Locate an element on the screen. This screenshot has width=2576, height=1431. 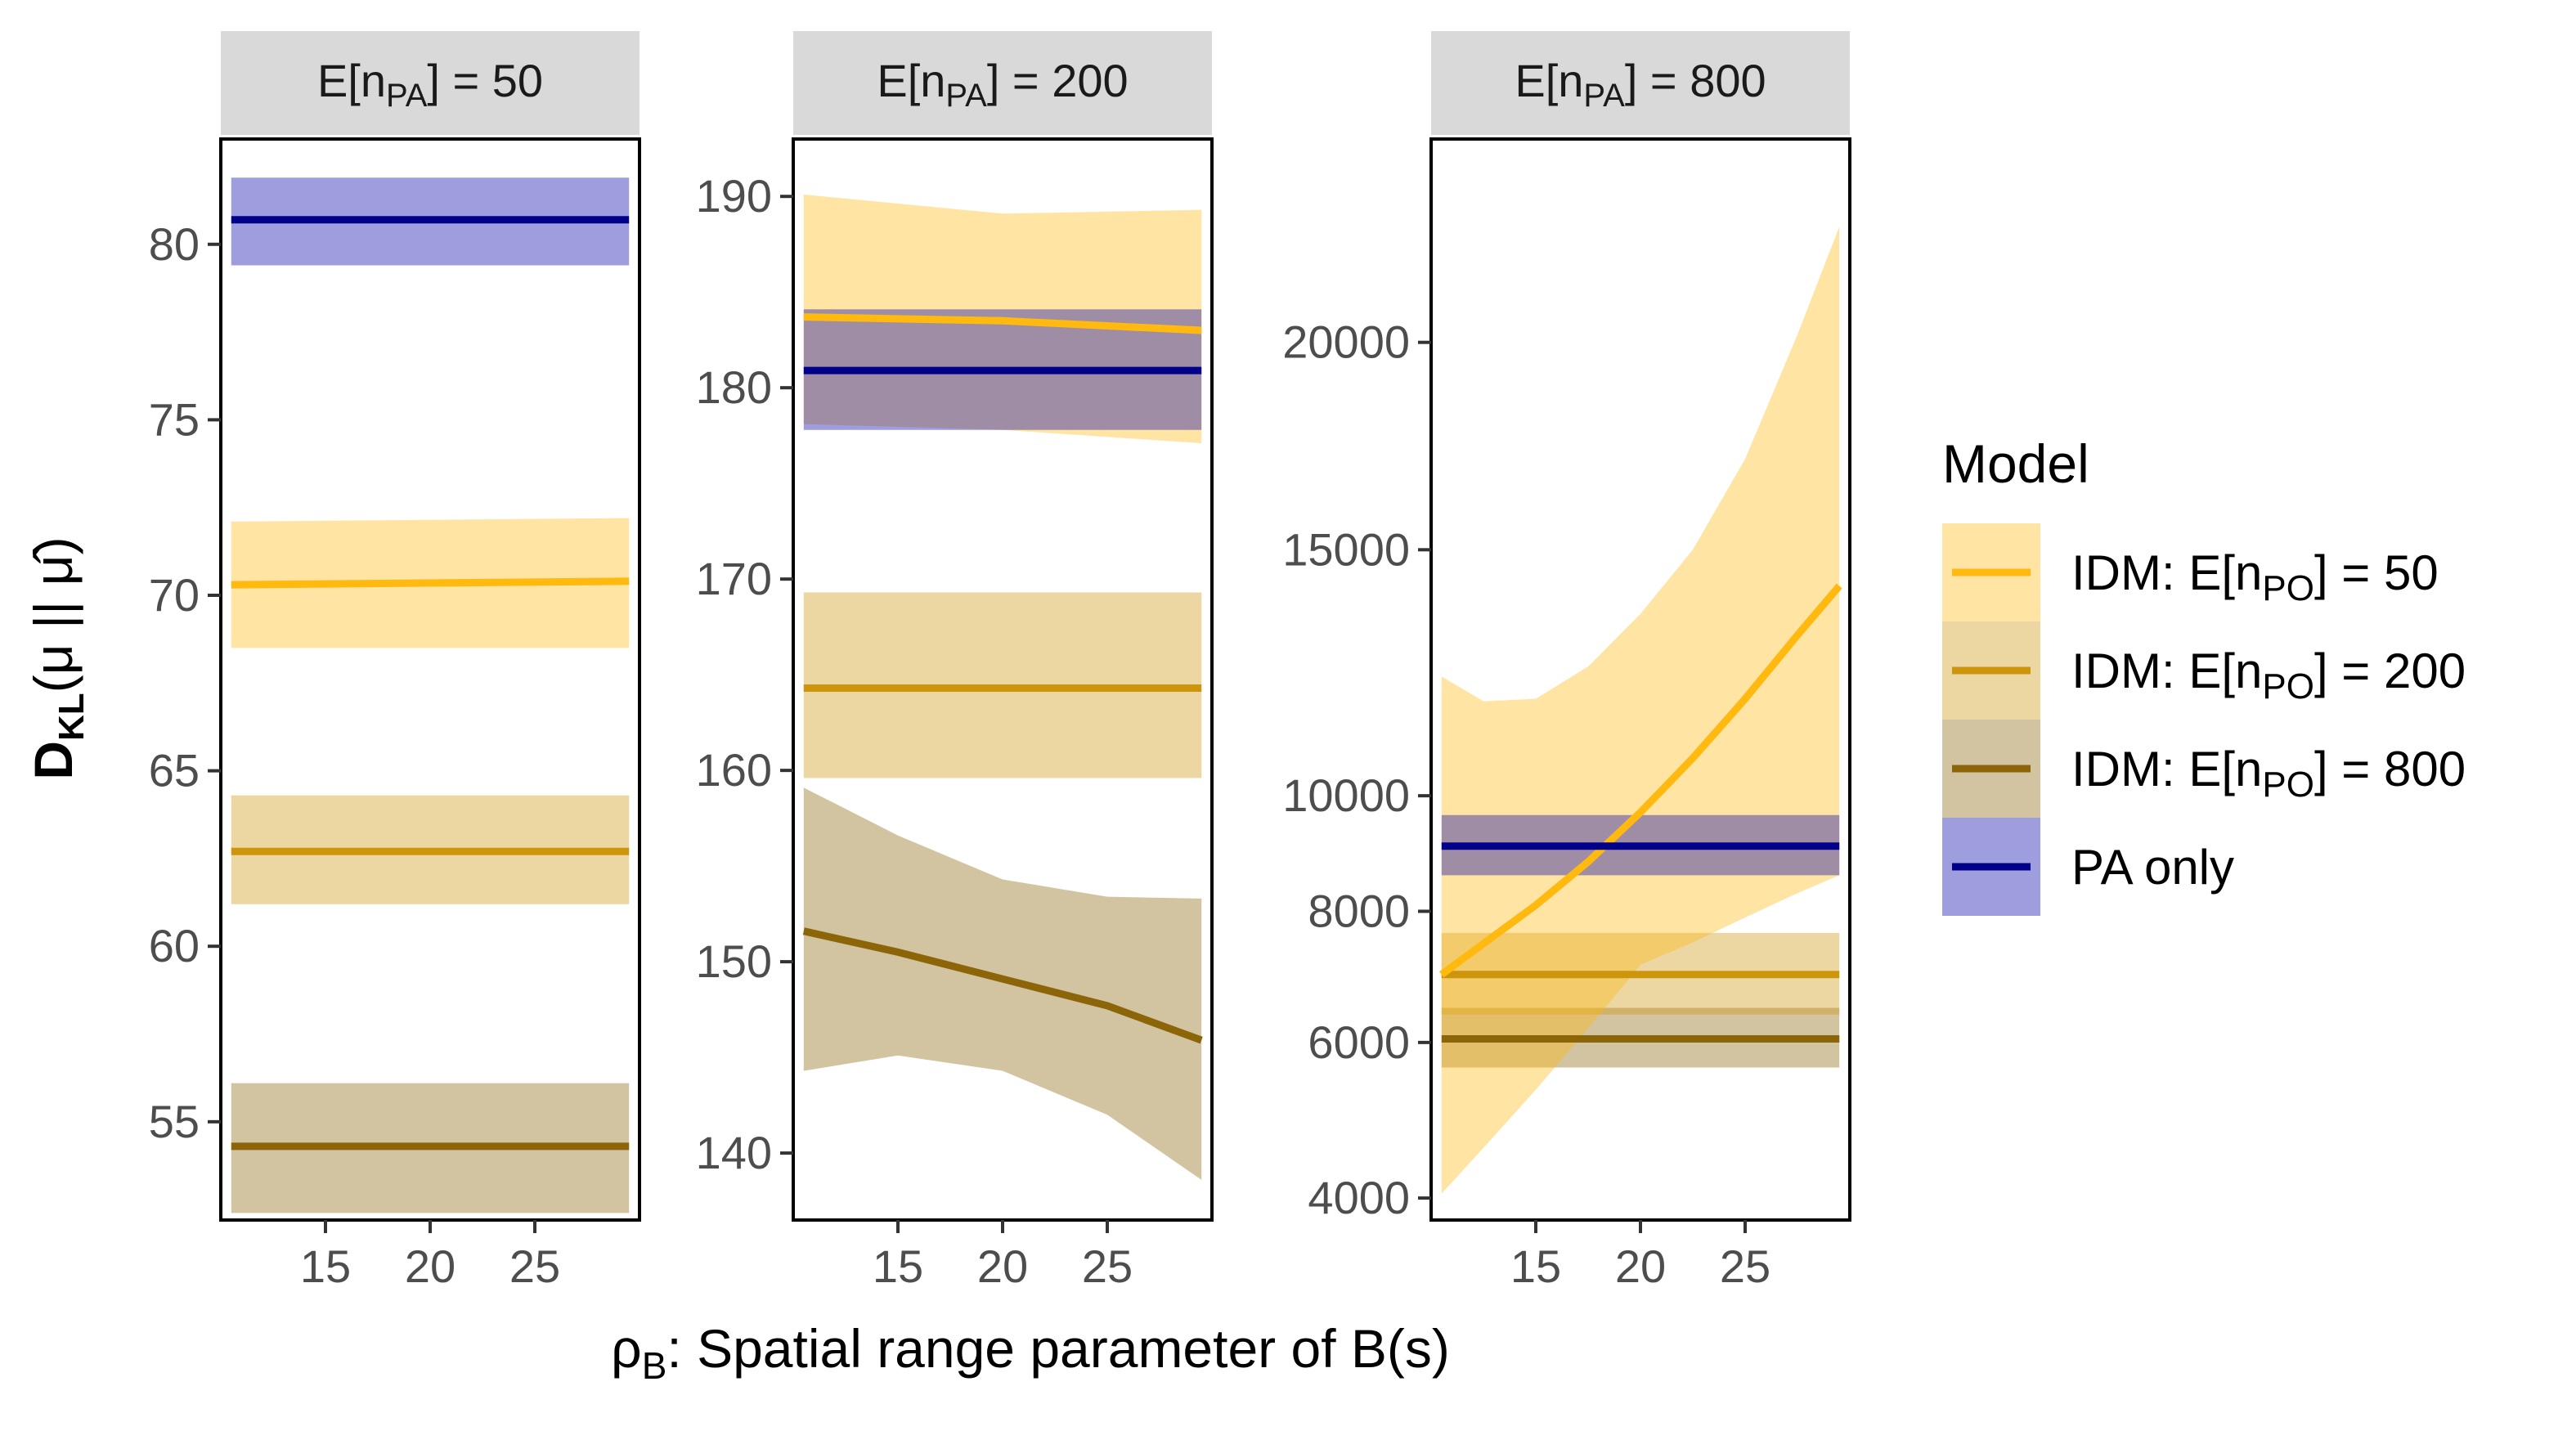
legend-entry-idm50: IDM: E[nPO] = 50 is located at coordinates (2190, 572).